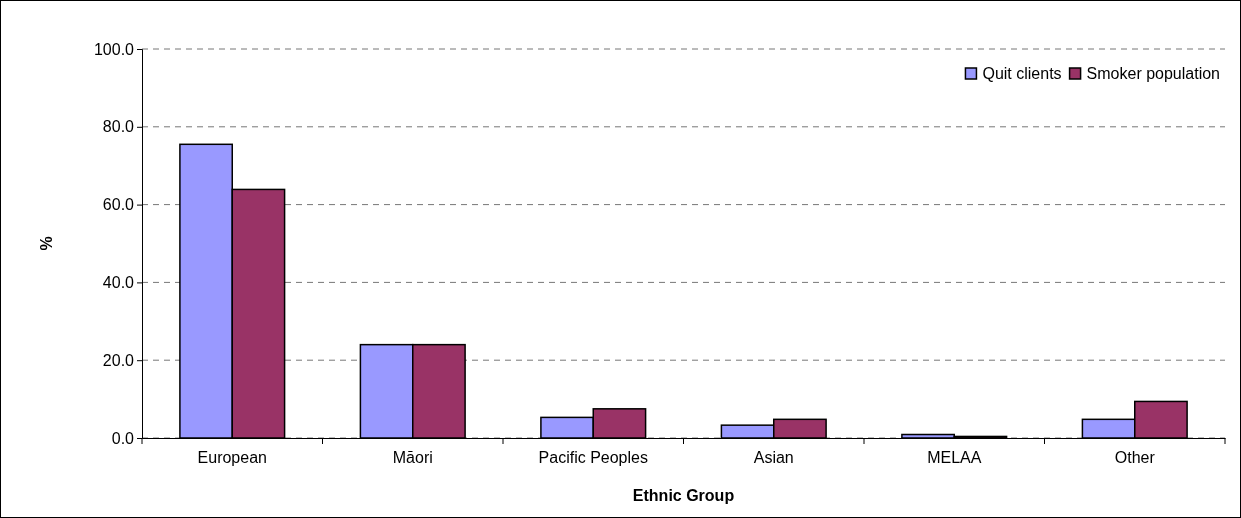 This screenshot has height=518, width=1241. Describe the element at coordinates (118, 360) in the screenshot. I see `y-tick-label: 20.0` at that location.